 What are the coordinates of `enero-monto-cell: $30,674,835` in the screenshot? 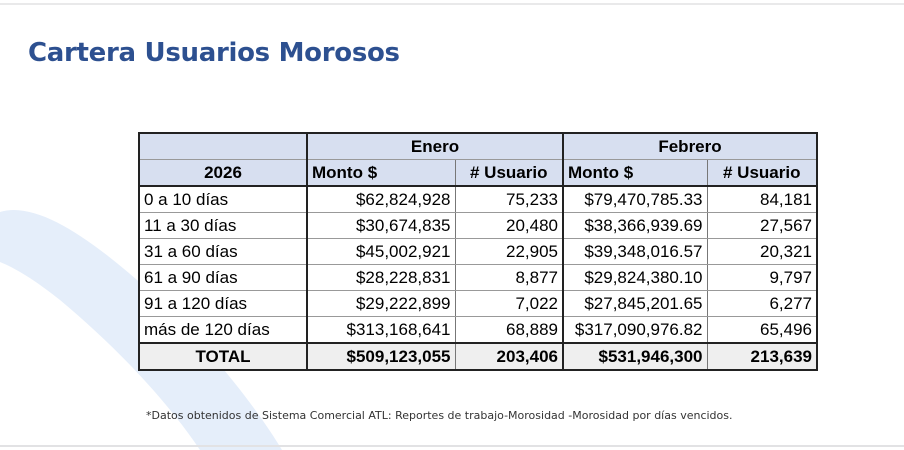 It's located at (381, 225).